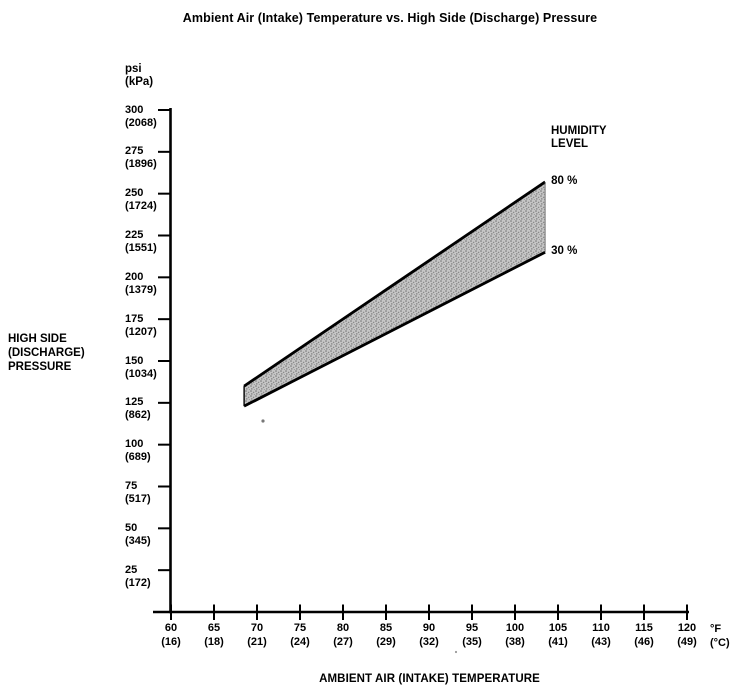 The image size is (746, 696). I want to click on x-tick-label: 75 (24), so click(300, 635).